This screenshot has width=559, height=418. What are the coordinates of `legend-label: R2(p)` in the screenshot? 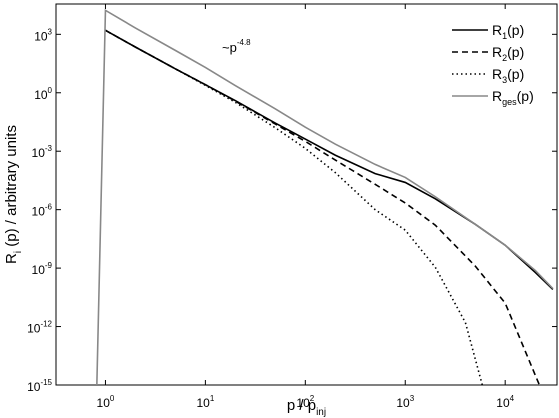 It's located at (508, 53).